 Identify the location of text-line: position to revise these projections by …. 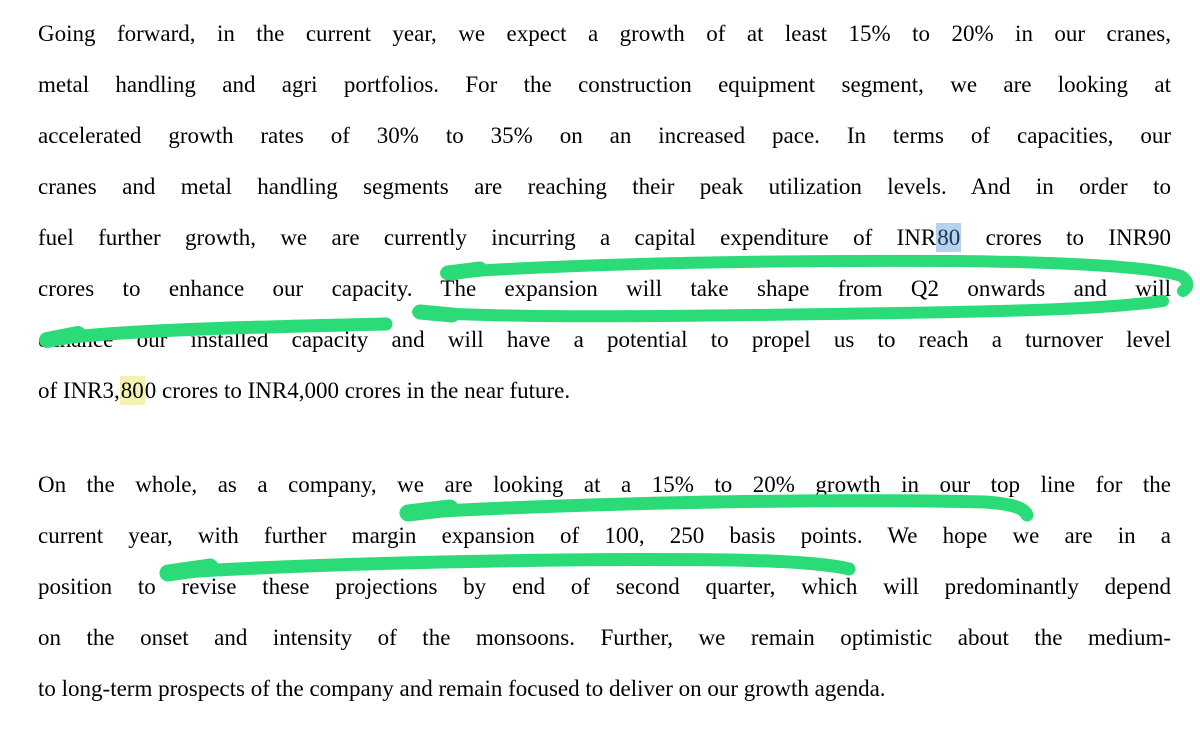
(604, 586).